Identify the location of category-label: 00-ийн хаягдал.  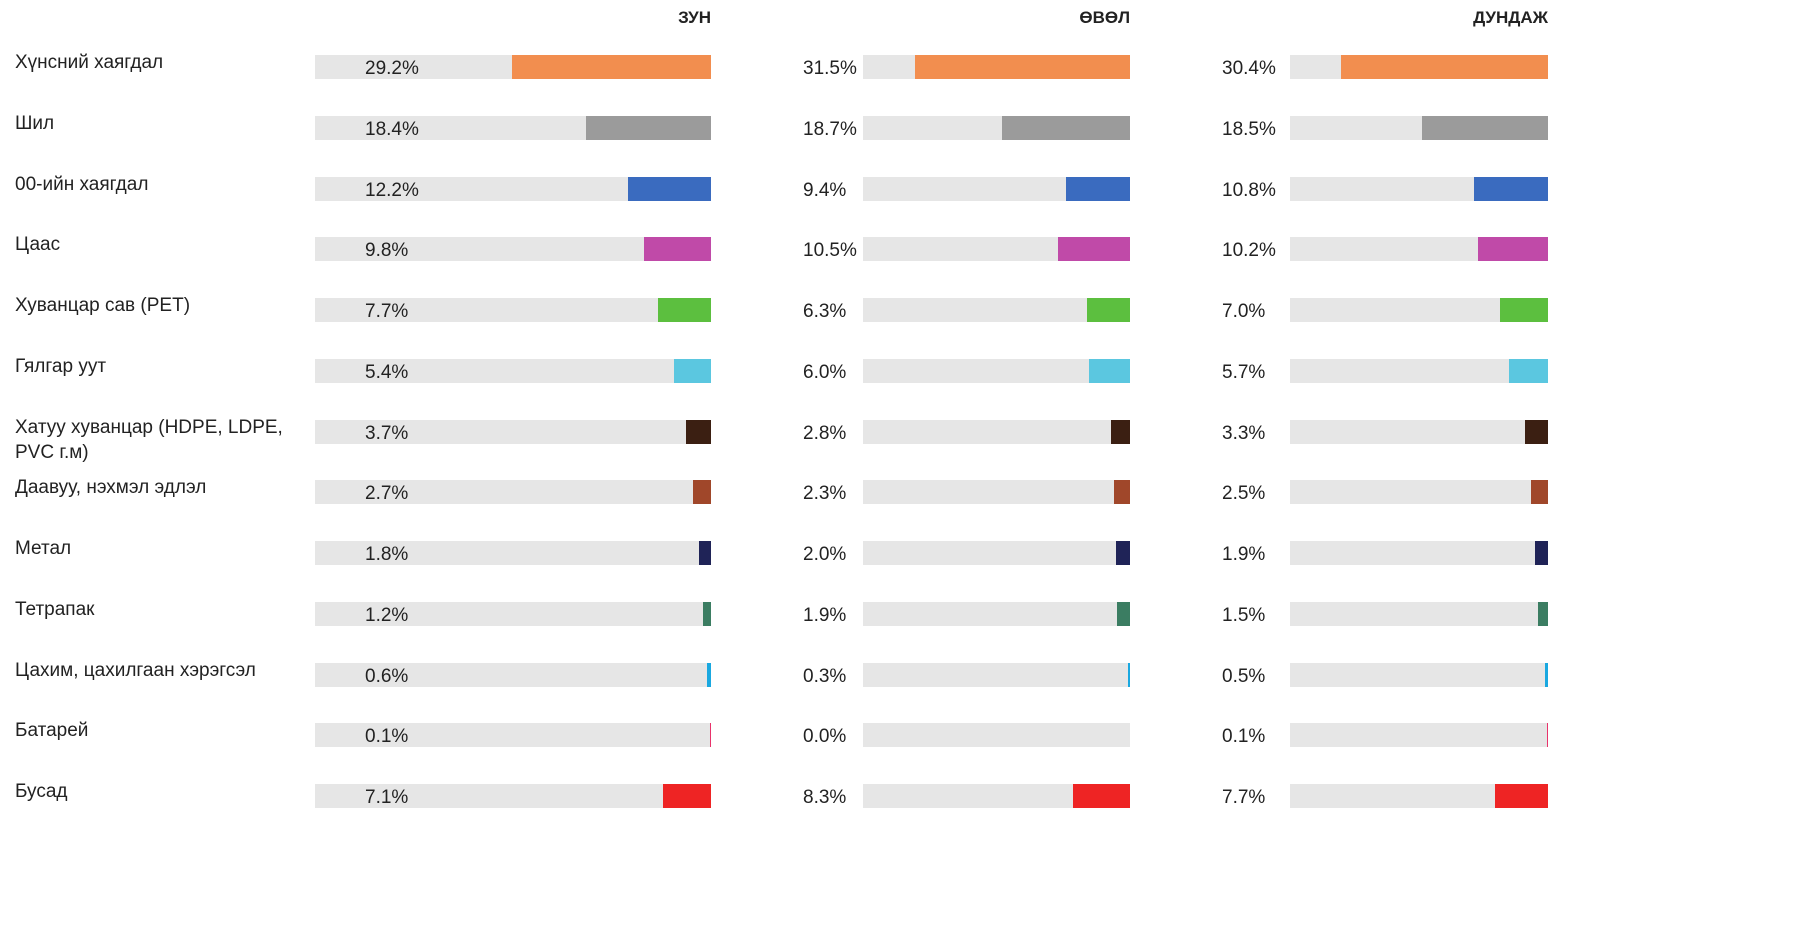
(82, 184).